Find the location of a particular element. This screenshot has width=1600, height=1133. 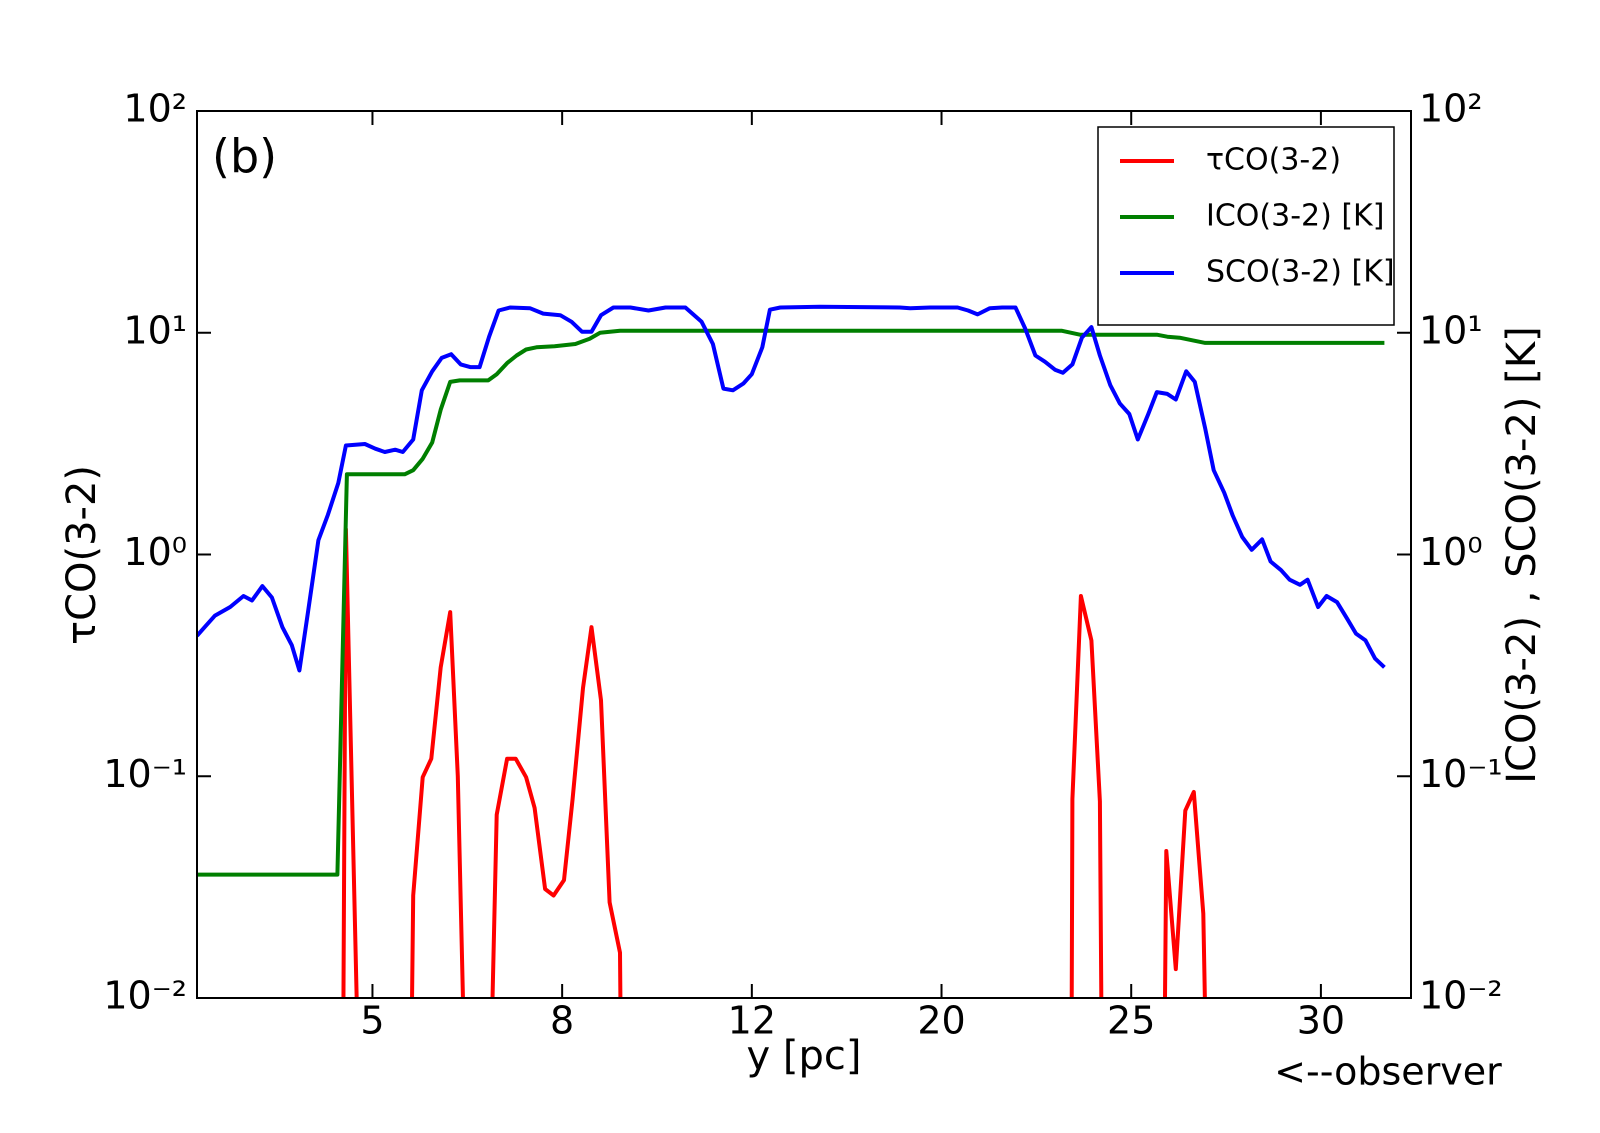

x-axis-label: y [pc] is located at coordinates (804, 1056).